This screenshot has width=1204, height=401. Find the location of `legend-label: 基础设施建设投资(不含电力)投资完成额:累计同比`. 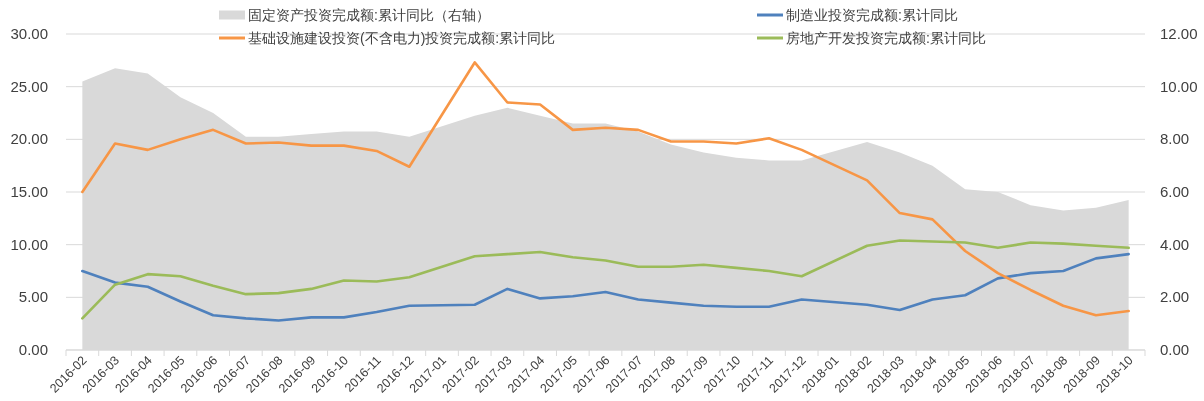

legend-label: 基础设施建设投资(不含电力)投资完成额:累计同比 is located at coordinates (402, 38).